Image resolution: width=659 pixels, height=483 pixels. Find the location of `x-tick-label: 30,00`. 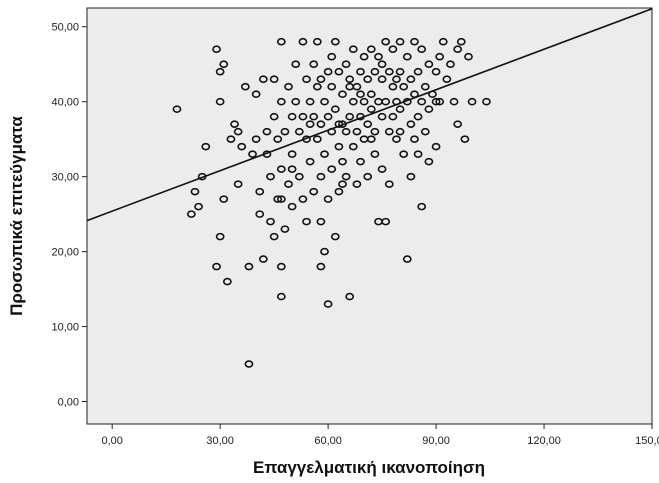

x-tick-label: 30,00 is located at coordinates (220, 441).